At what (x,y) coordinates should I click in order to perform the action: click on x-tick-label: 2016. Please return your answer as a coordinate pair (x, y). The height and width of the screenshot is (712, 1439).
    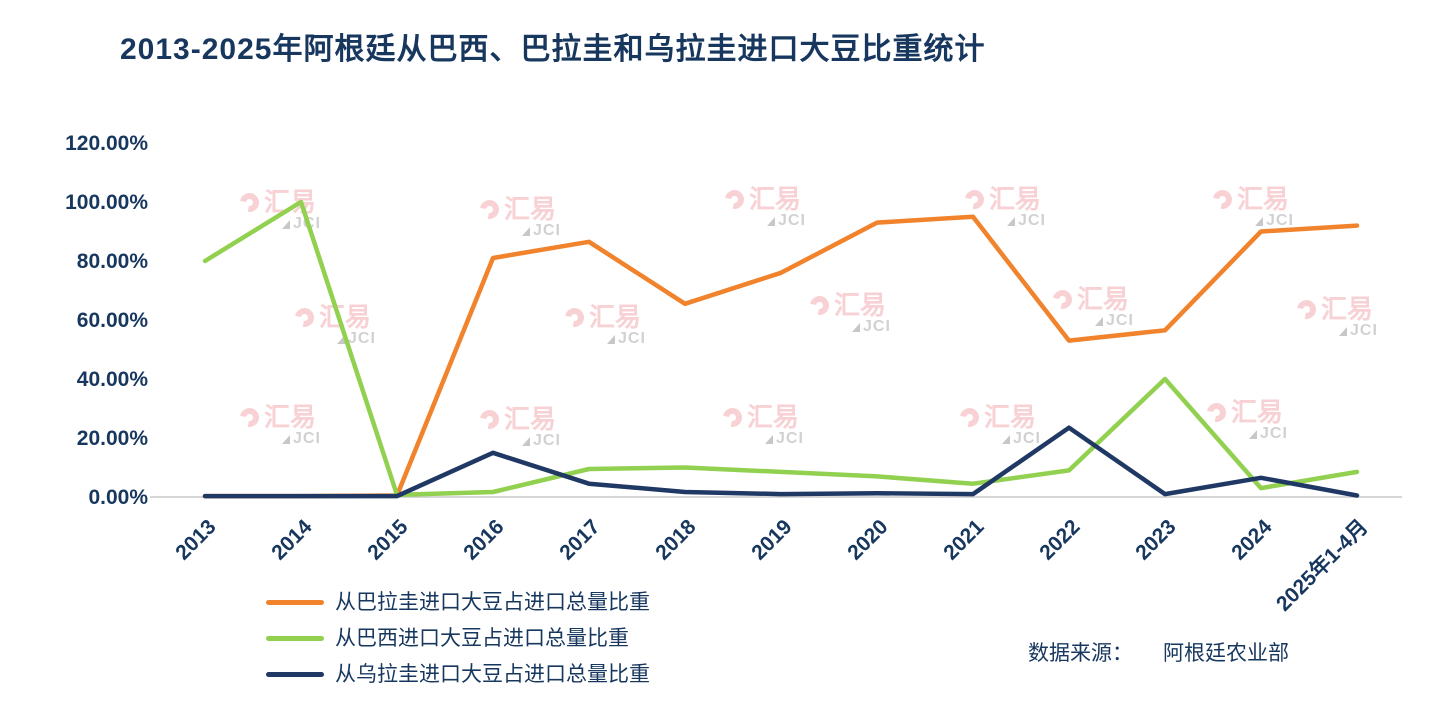
    Looking at the image, I should click on (483, 539).